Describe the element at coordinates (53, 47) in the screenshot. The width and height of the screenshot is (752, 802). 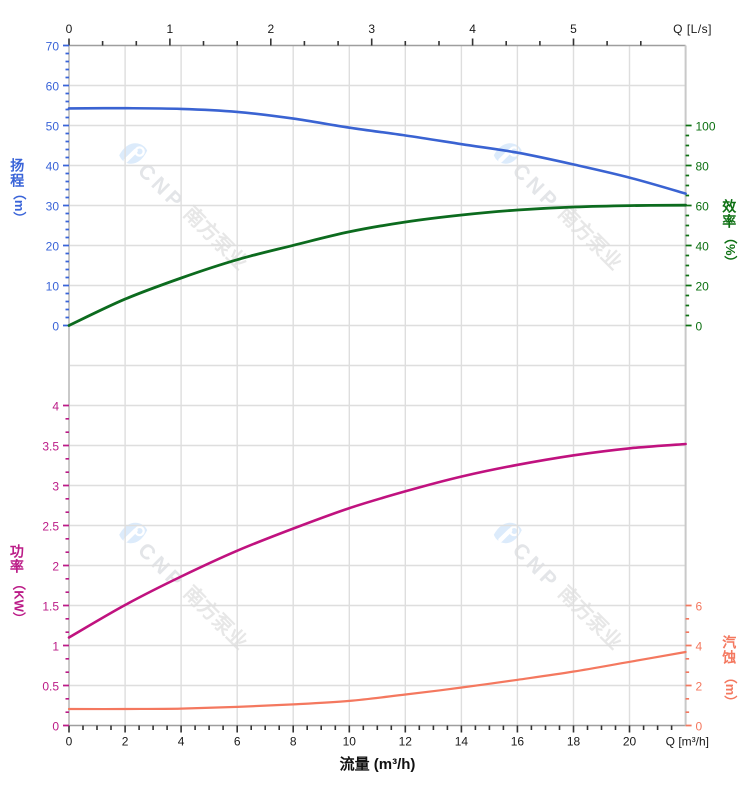
I see `svg-text: 70` at that location.